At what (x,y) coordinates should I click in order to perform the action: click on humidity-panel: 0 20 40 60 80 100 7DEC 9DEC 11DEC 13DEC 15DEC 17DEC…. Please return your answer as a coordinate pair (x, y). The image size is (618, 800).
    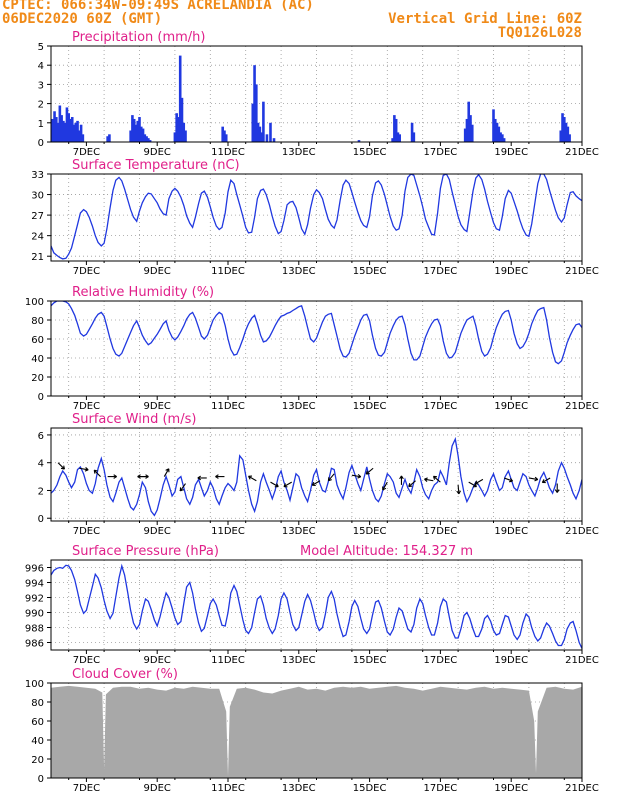
    Looking at the image, I should click on (312, 348).